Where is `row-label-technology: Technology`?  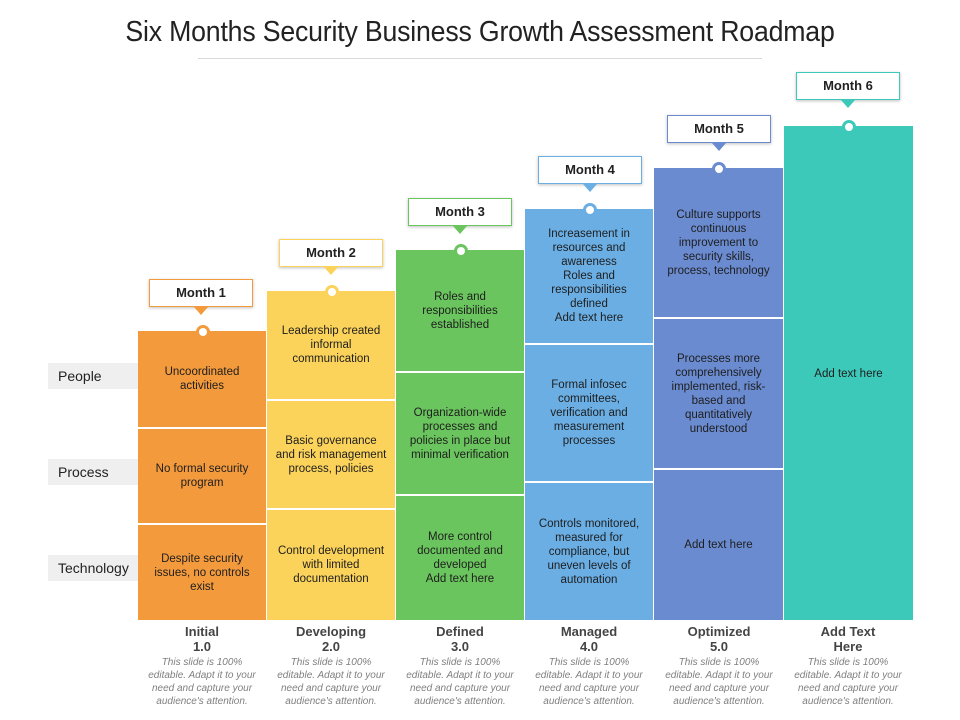 row-label-technology: Technology is located at coordinates (94, 568).